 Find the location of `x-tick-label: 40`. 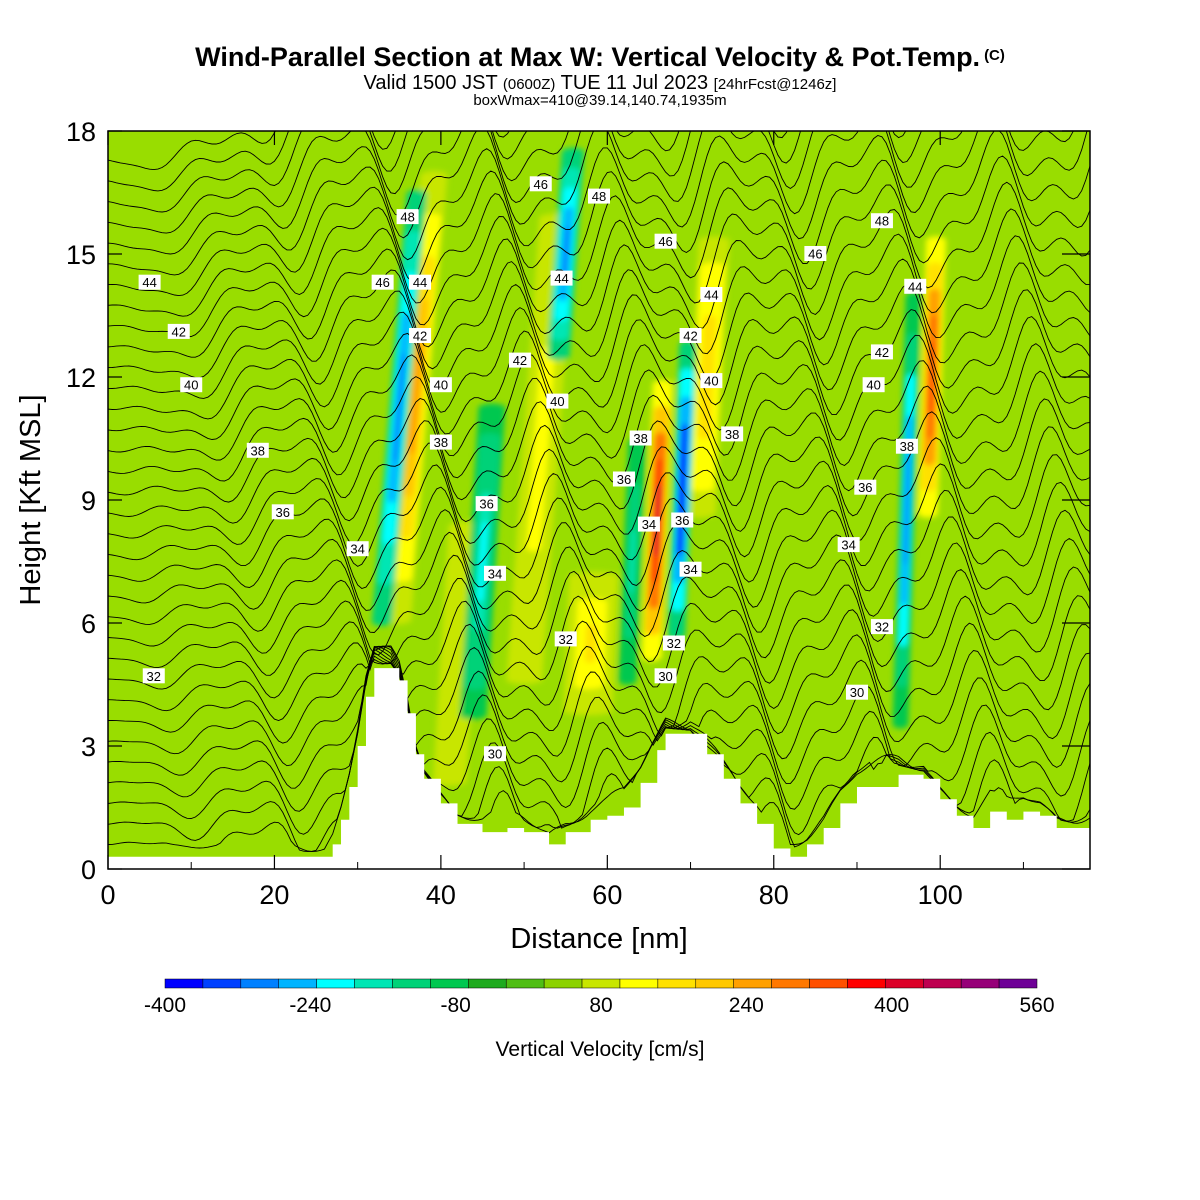

x-tick-label: 40 is located at coordinates (441, 895).